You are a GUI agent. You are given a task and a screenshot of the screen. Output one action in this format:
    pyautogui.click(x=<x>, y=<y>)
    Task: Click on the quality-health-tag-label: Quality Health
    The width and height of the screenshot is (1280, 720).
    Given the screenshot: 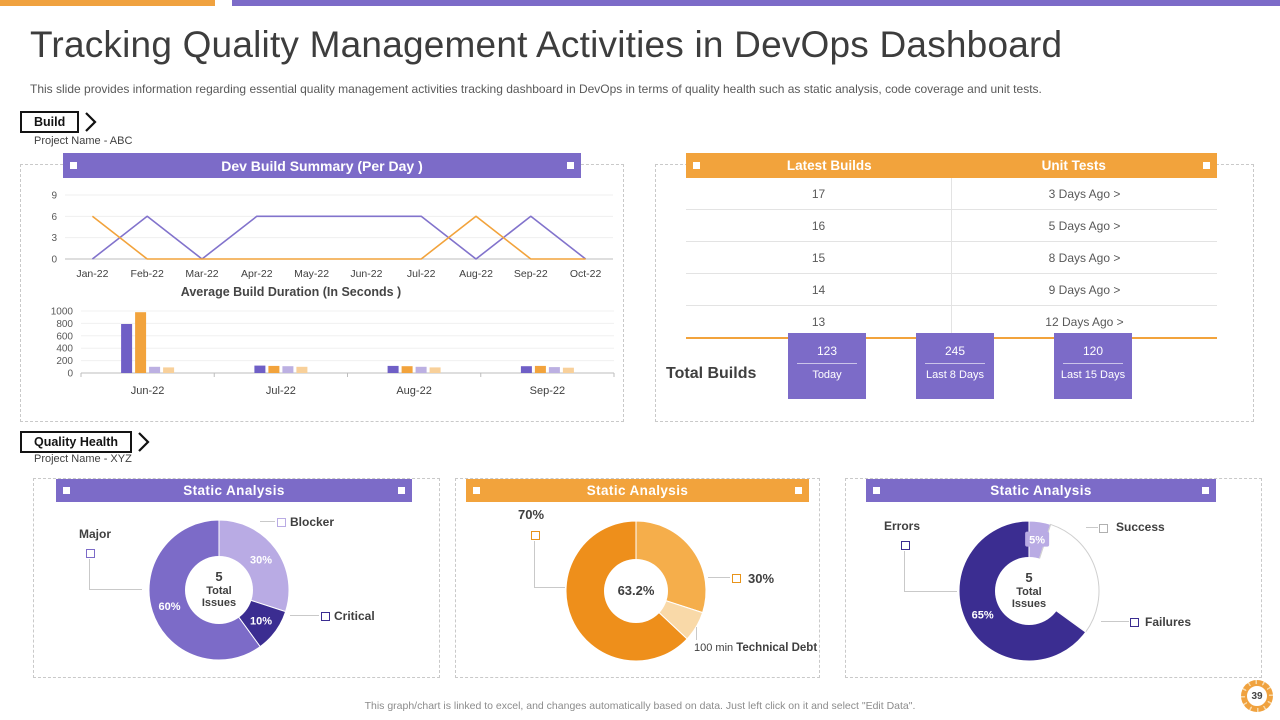 What is the action you would take?
    pyautogui.click(x=76, y=442)
    